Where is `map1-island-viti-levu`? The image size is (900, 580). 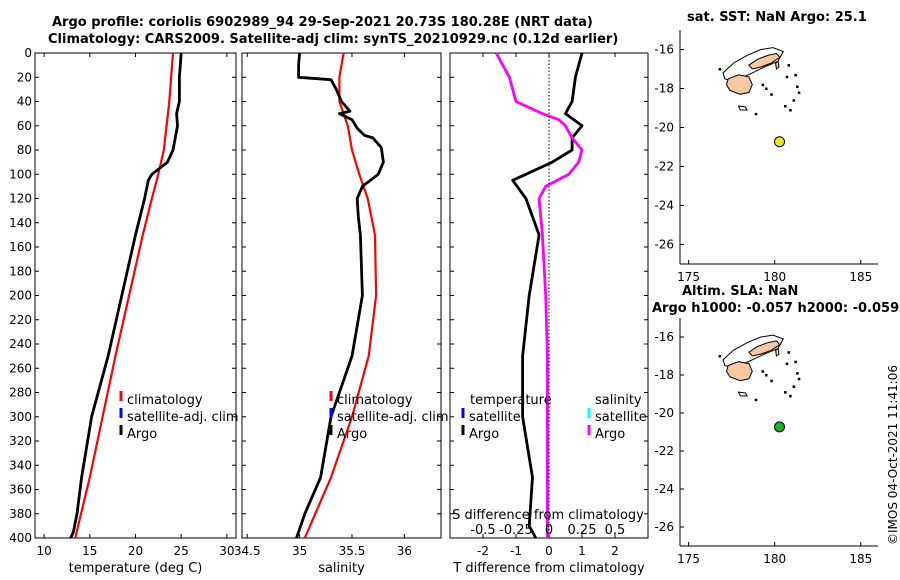
map1-island-viti-levu is located at coordinates (739, 84).